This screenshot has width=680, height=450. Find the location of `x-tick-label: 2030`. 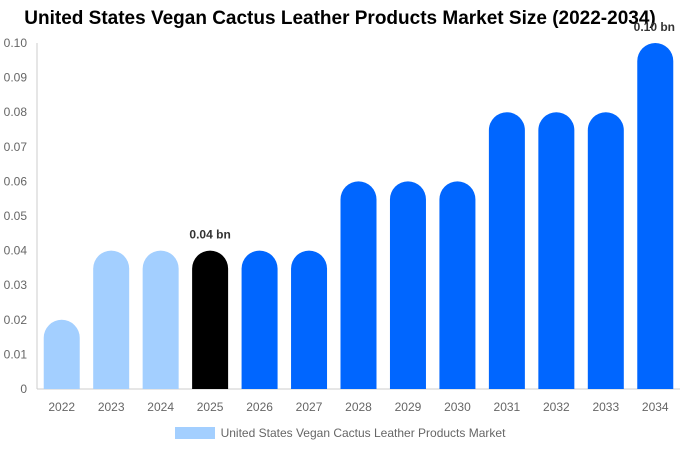

x-tick-label: 2030 is located at coordinates (457, 407).